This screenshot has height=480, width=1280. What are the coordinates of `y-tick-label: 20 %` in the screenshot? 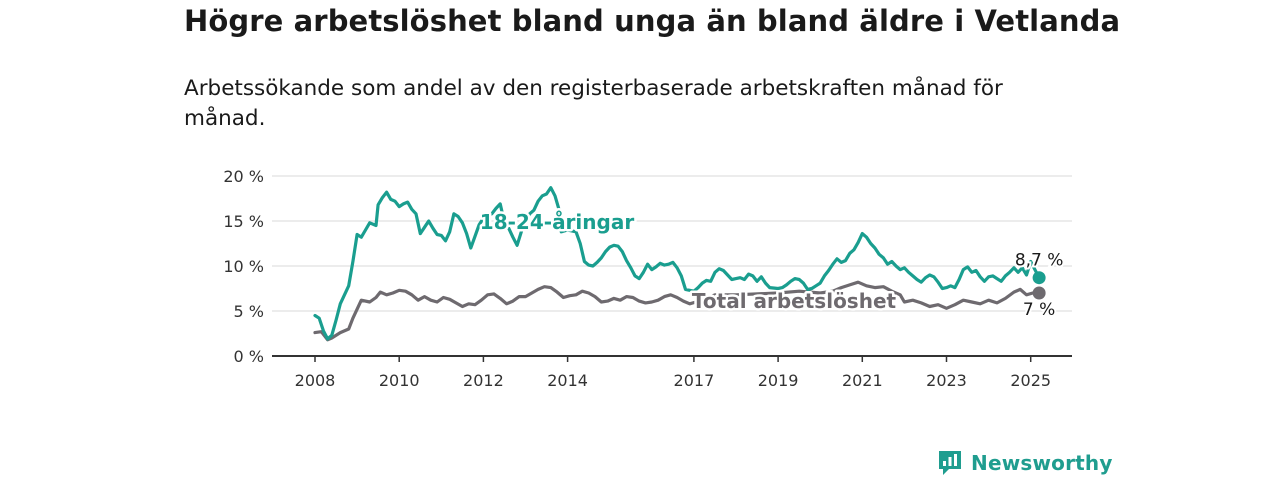 It's located at (243, 176).